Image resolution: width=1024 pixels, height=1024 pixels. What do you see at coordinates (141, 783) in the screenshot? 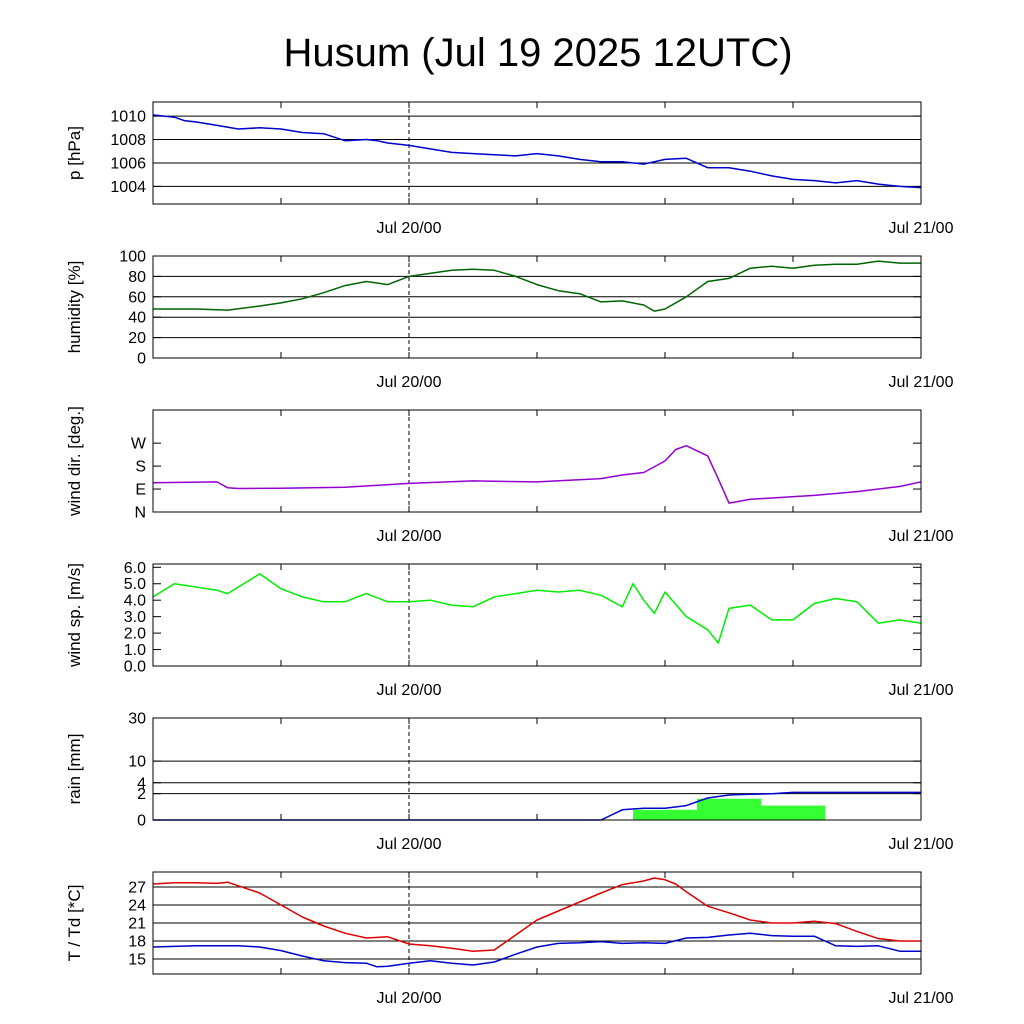
I see `y-tick-label: 4` at bounding box center [141, 783].